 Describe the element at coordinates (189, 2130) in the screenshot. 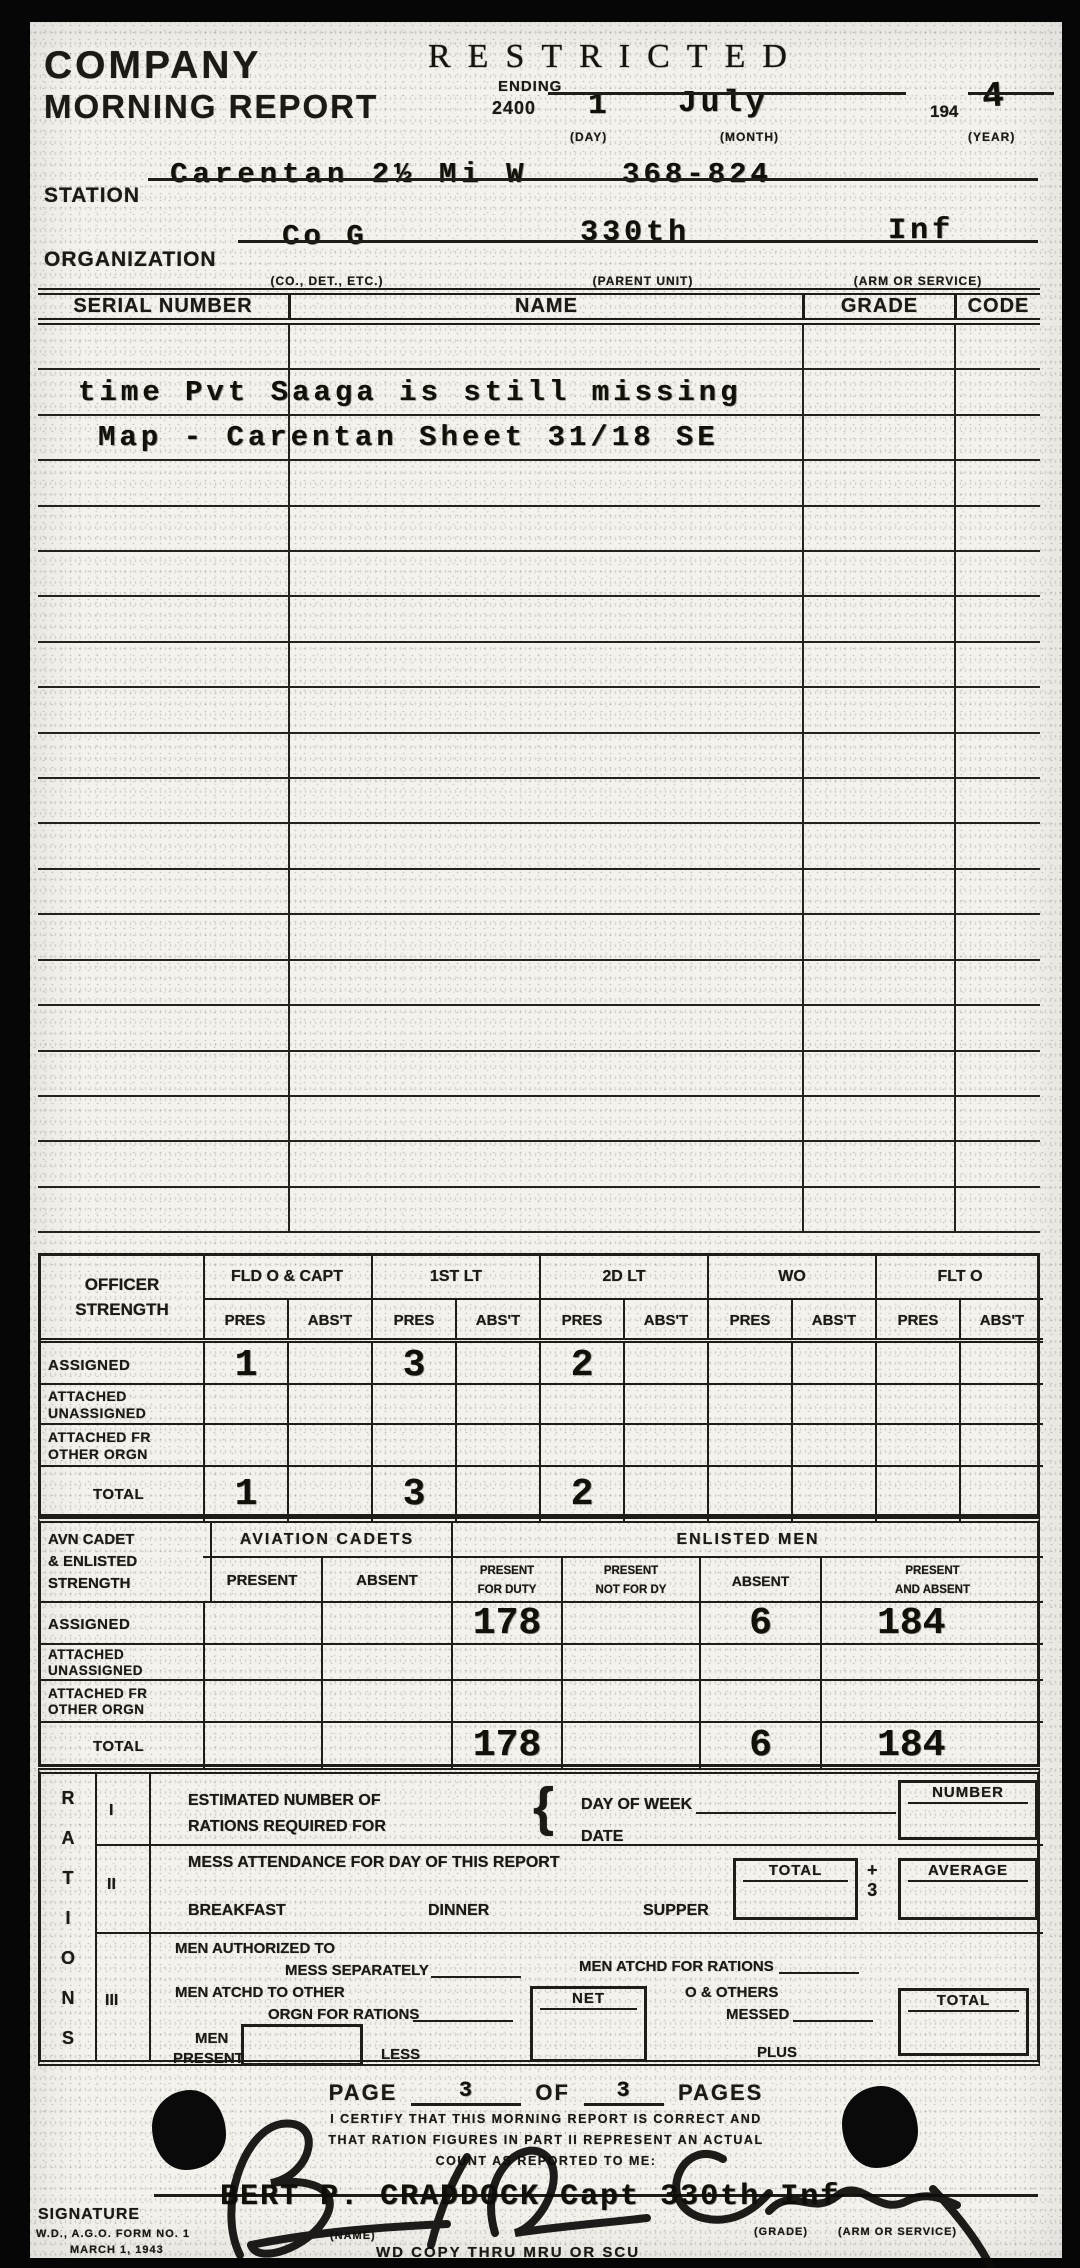

I see `punch-hole-left` at that location.